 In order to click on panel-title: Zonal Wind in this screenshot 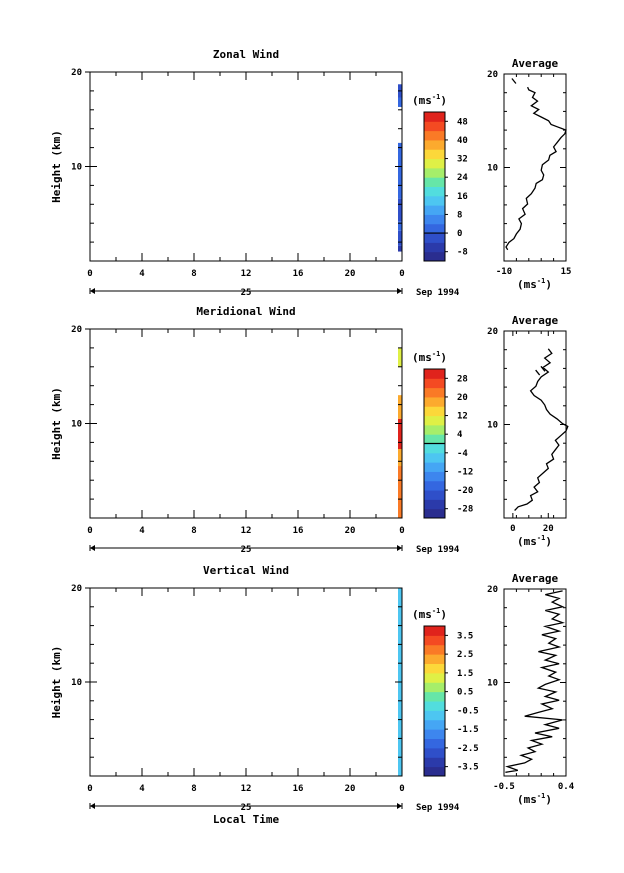, I will do `click(246, 54)`.